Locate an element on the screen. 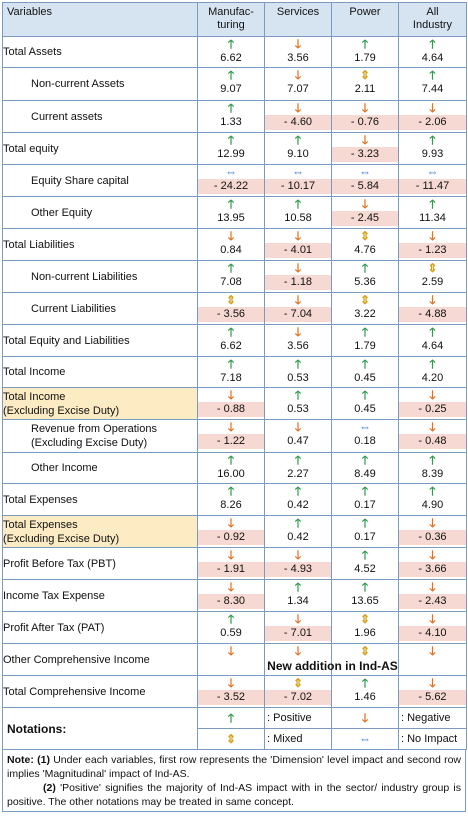 This screenshot has width=468, height=837. row-label: Total Income (Excluding Excise Duty) is located at coordinates (100, 403).